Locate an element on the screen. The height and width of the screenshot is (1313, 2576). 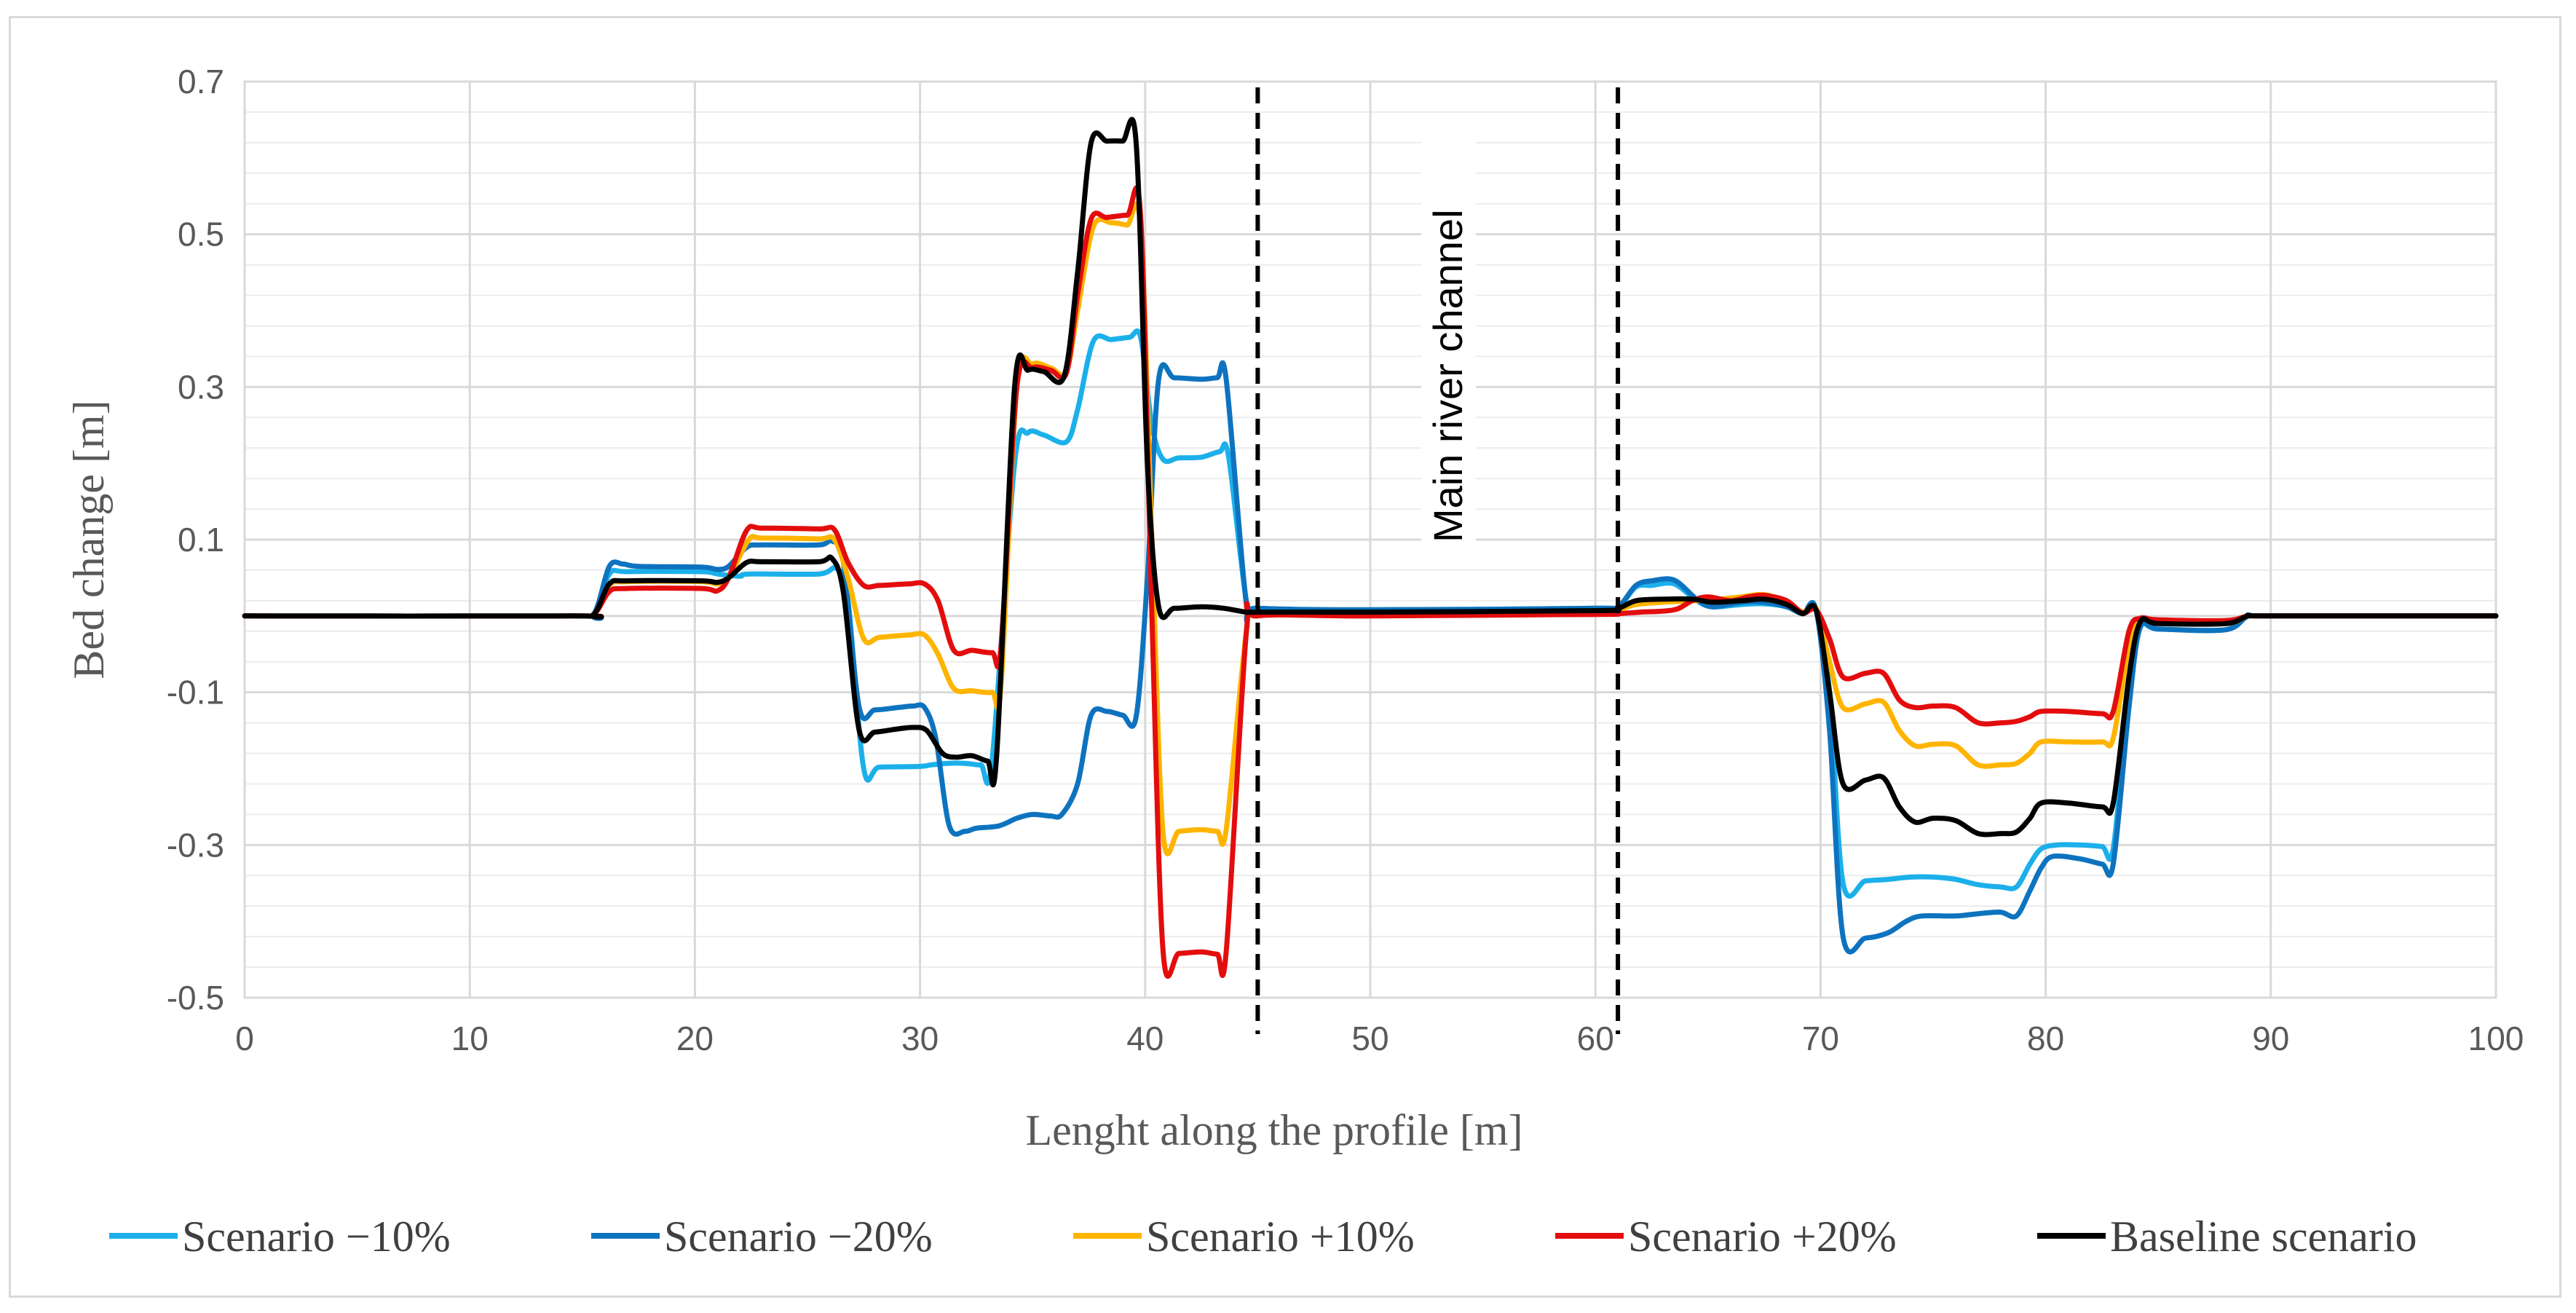
legend-item-4: Baseline scenario is located at coordinates (2227, 1237).